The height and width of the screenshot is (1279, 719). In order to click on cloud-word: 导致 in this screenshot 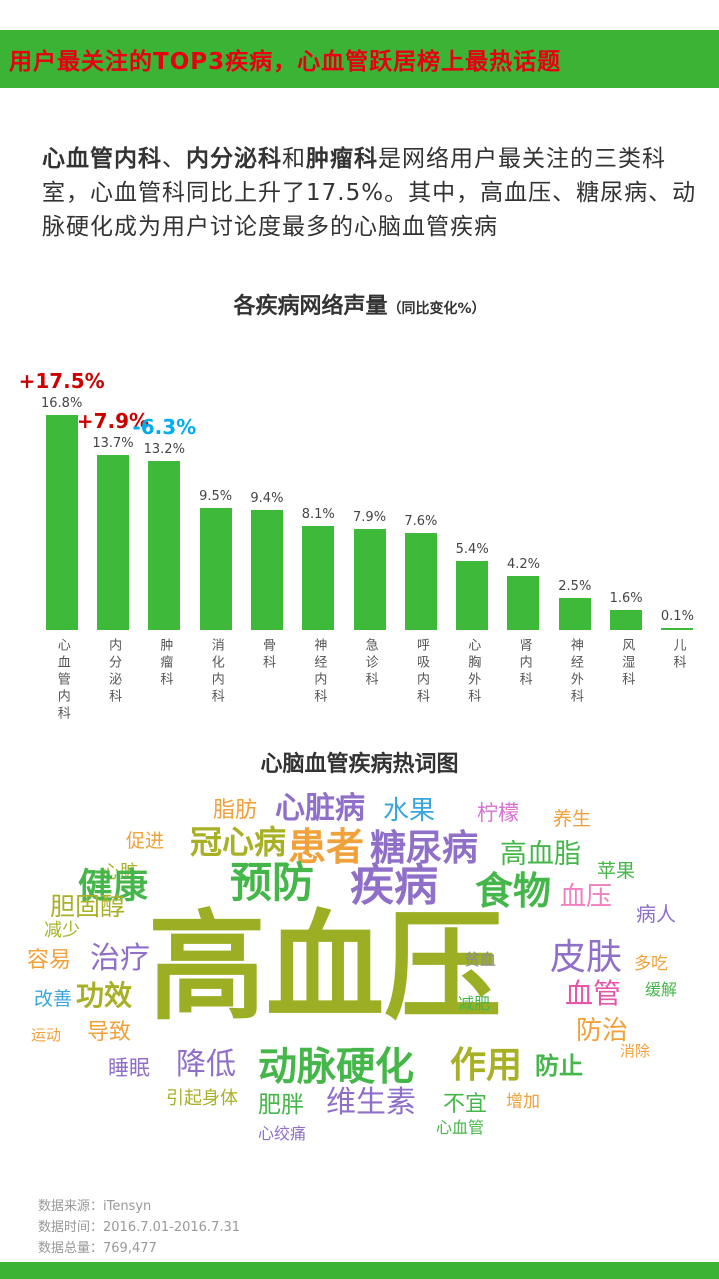, I will do `click(109, 1032)`.